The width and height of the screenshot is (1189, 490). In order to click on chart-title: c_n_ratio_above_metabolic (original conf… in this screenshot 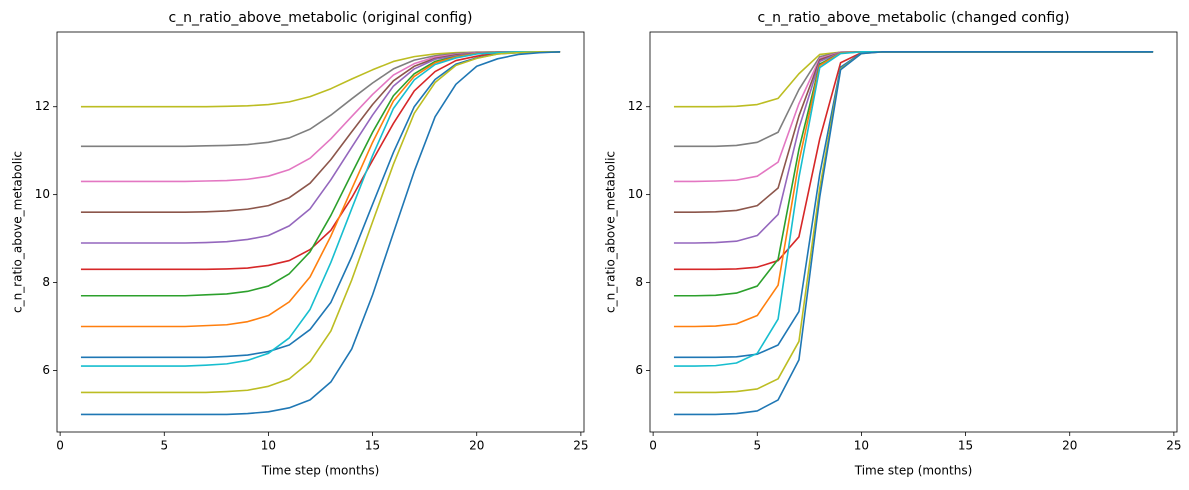, I will do `click(320, 18)`.